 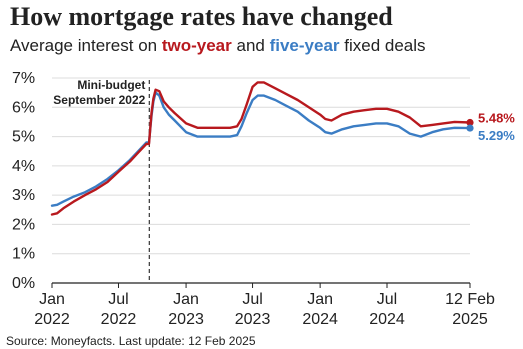 What do you see at coordinates (111, 85) in the screenshot?
I see `annotation-label: Mini-budget` at bounding box center [111, 85].